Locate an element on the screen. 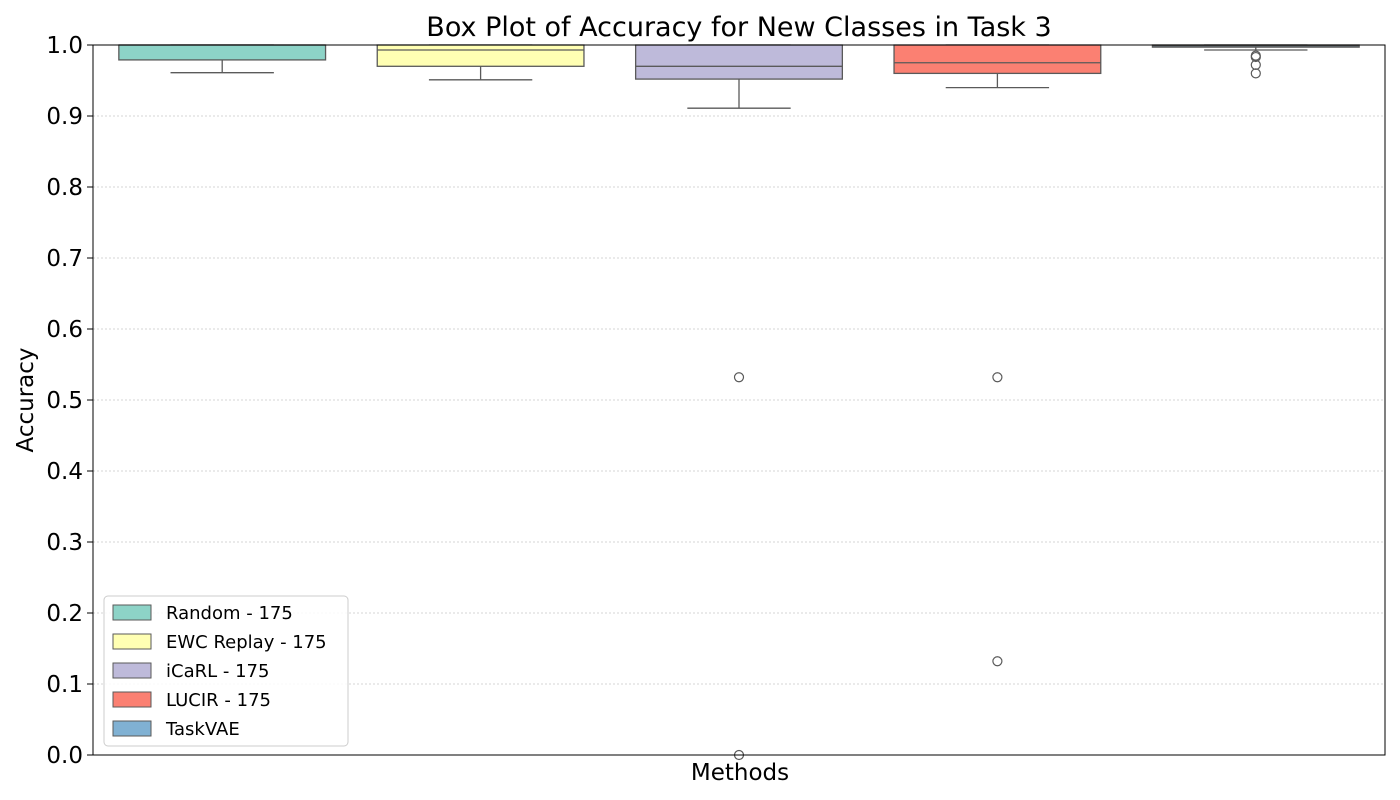 This screenshot has height=800, width=1400. y-tick-label: 0.8 is located at coordinates (64, 188).